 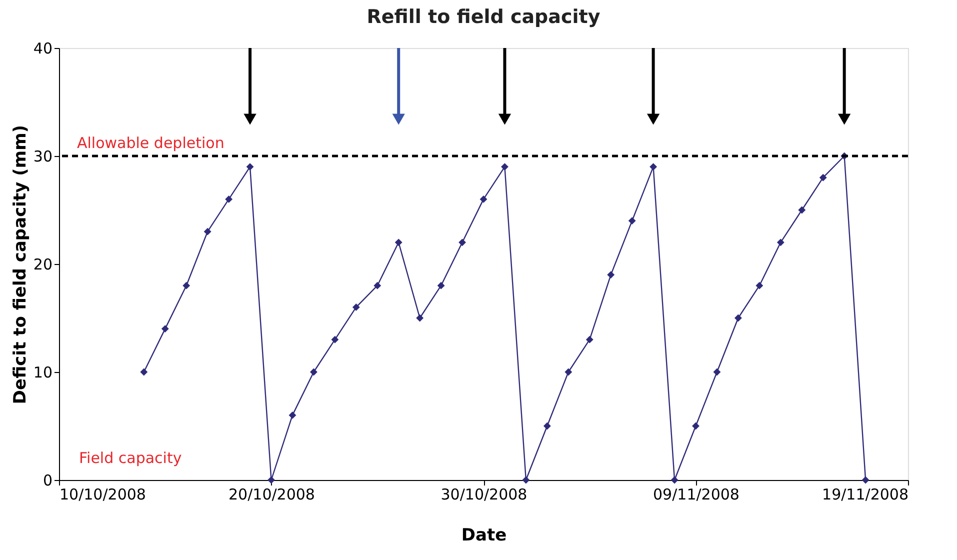 What do you see at coordinates (47, 481) in the screenshot?
I see `y-tick-label: 0` at bounding box center [47, 481].